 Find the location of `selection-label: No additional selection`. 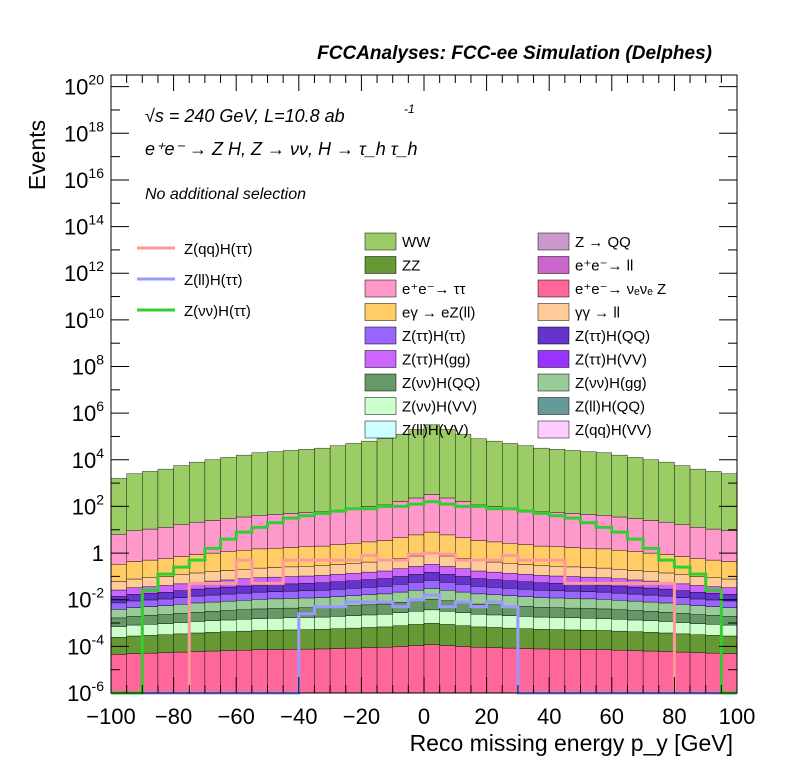

selection-label: No additional selection is located at coordinates (225, 194).